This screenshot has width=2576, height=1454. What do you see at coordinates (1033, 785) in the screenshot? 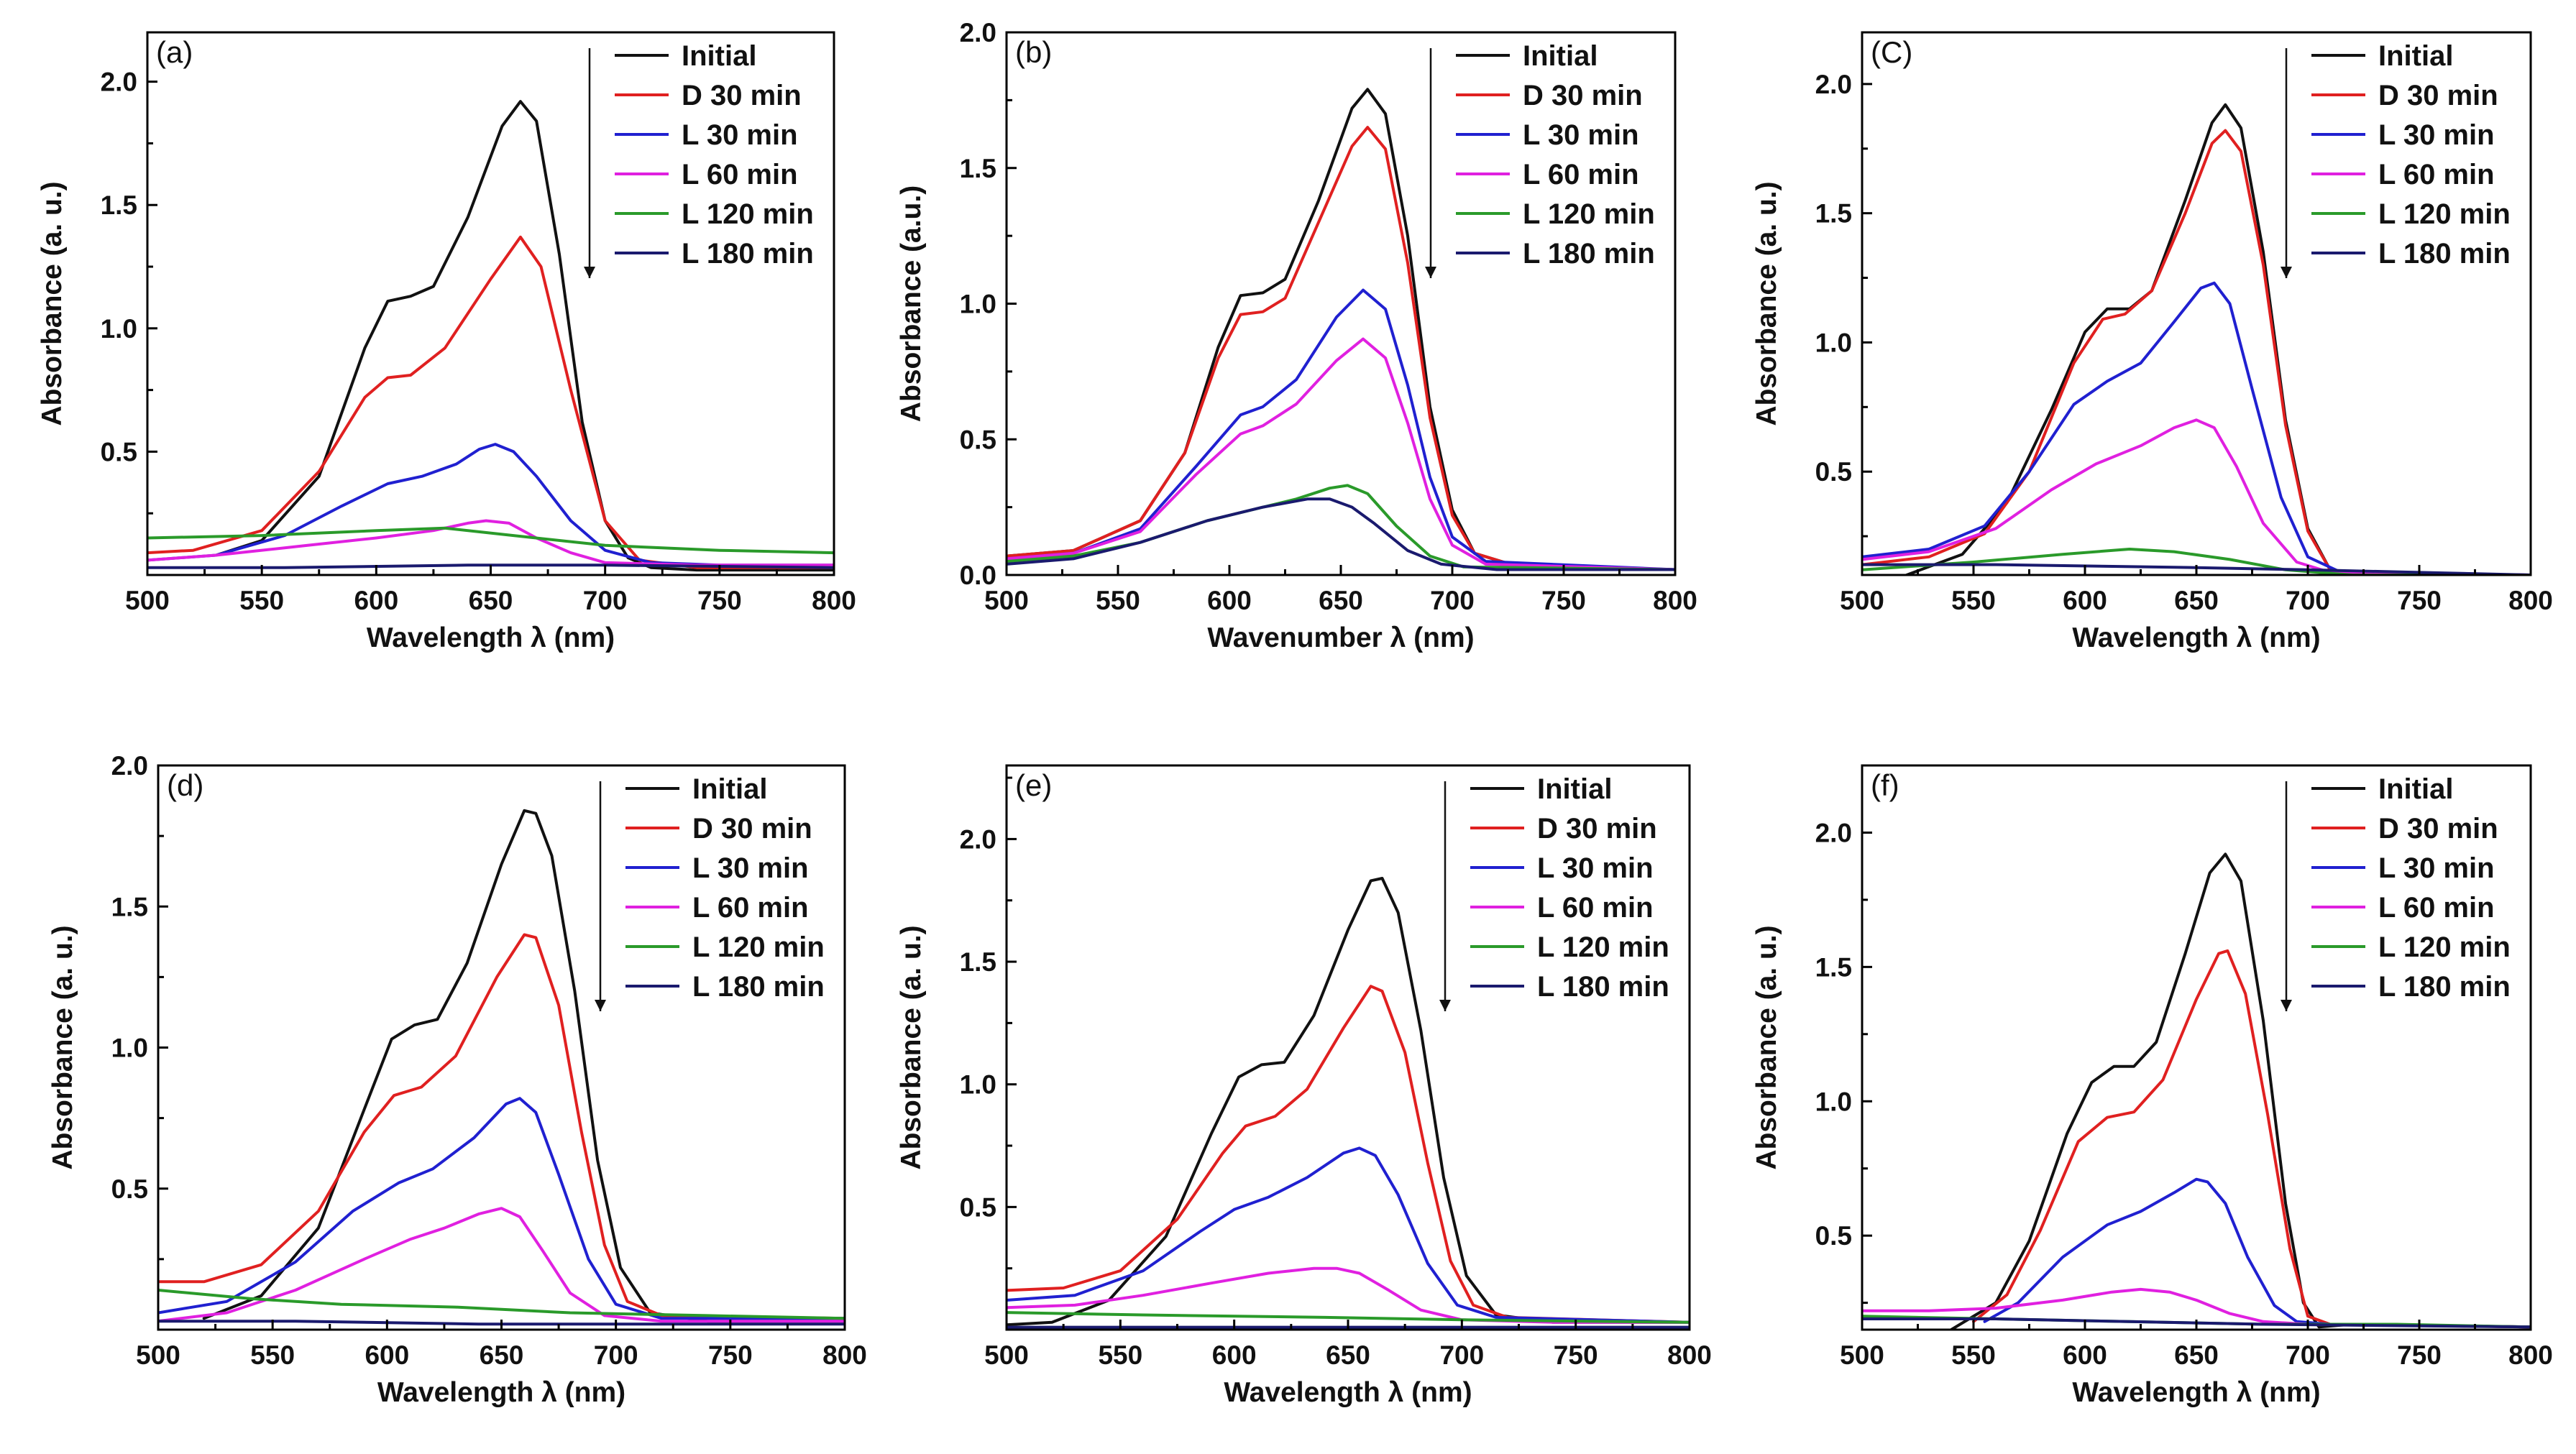
I see `panel-label: (e)` at bounding box center [1033, 785].